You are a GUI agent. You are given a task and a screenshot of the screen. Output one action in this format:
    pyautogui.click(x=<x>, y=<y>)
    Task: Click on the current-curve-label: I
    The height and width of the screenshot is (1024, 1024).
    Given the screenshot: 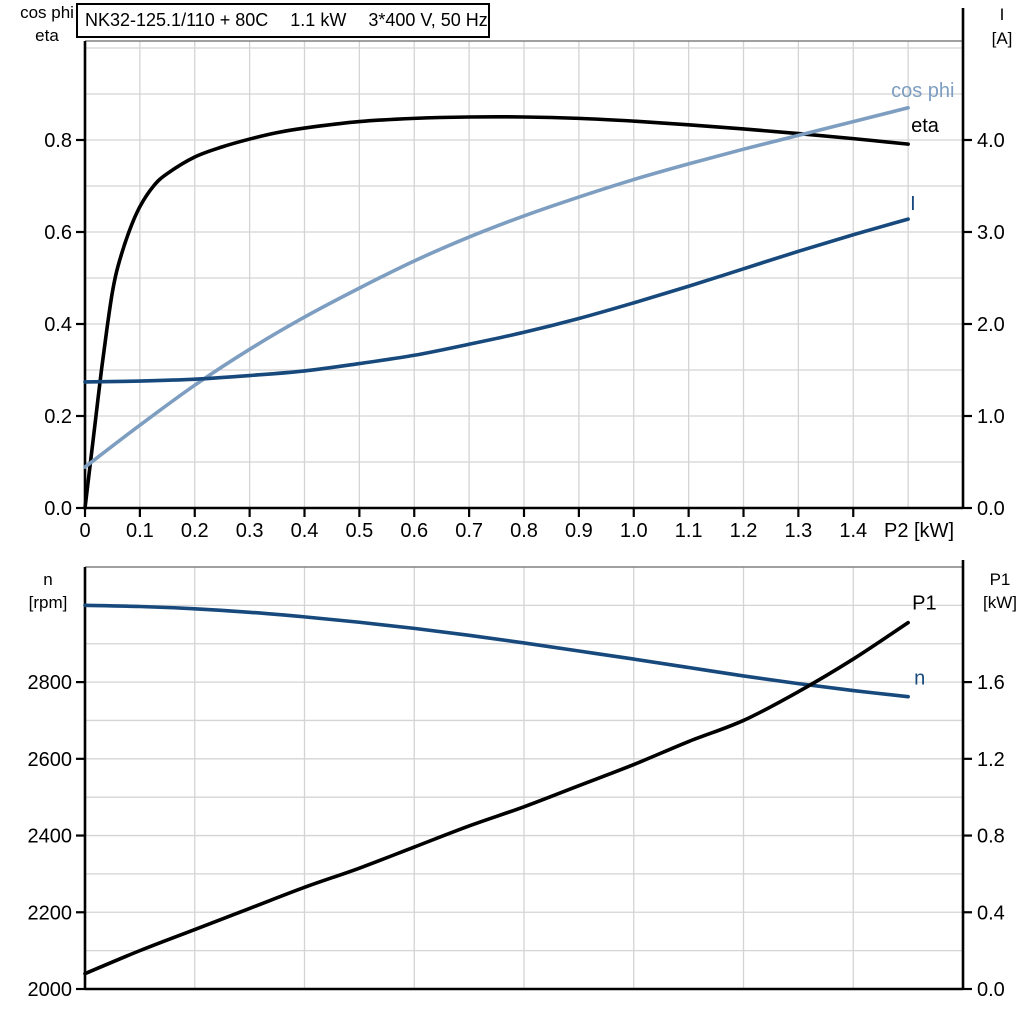 What is the action you would take?
    pyautogui.click(x=913, y=204)
    